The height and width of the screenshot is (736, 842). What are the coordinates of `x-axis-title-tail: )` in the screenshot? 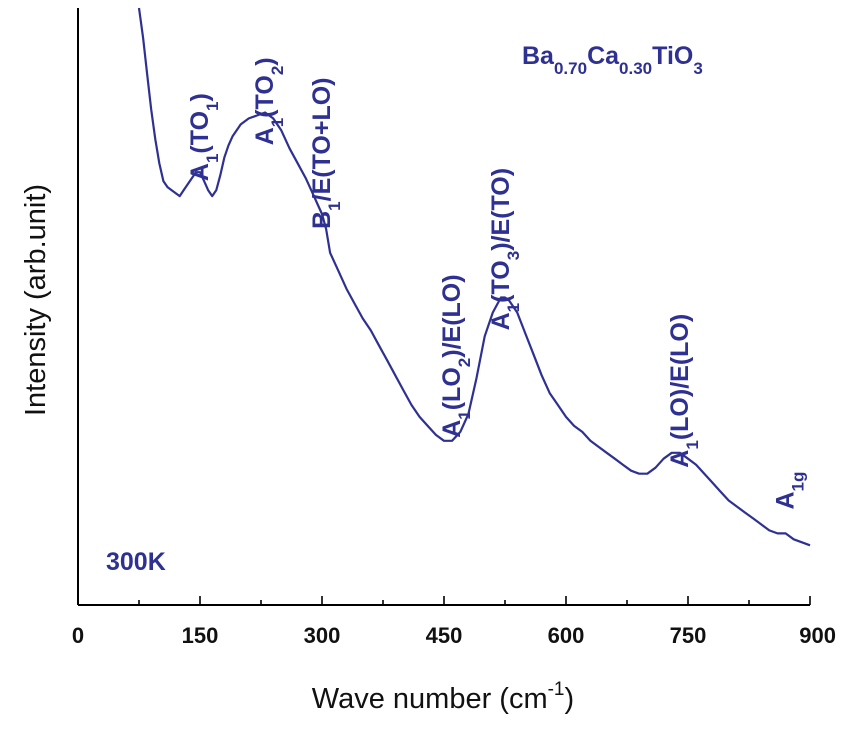 It's located at (570, 699).